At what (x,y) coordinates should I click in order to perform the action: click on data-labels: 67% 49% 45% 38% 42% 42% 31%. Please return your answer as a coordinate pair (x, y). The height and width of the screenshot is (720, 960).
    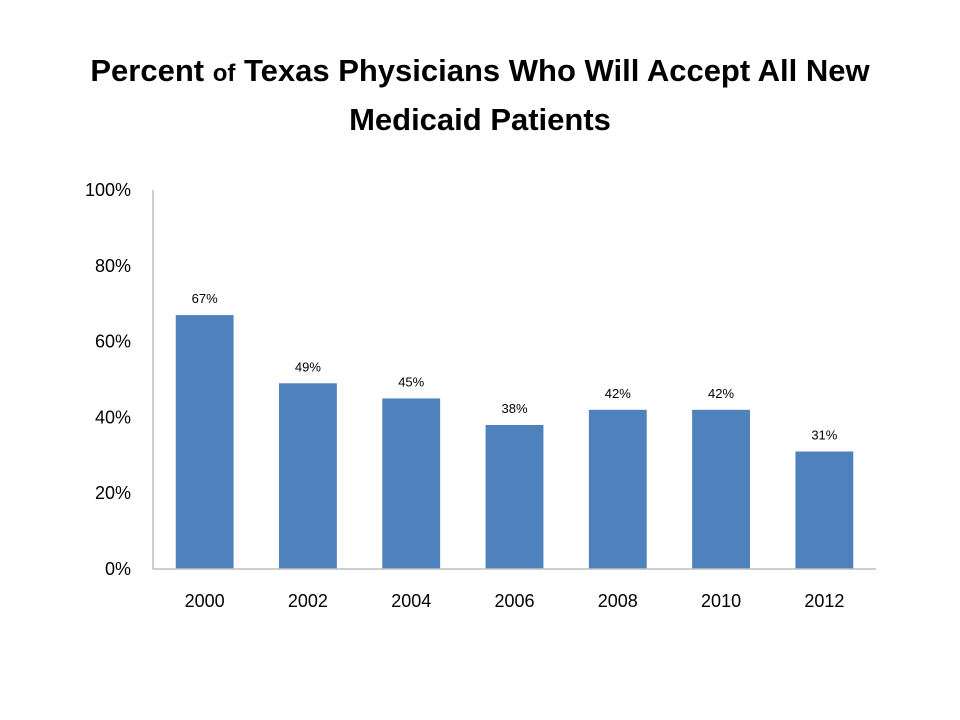
    Looking at the image, I should click on (515, 366).